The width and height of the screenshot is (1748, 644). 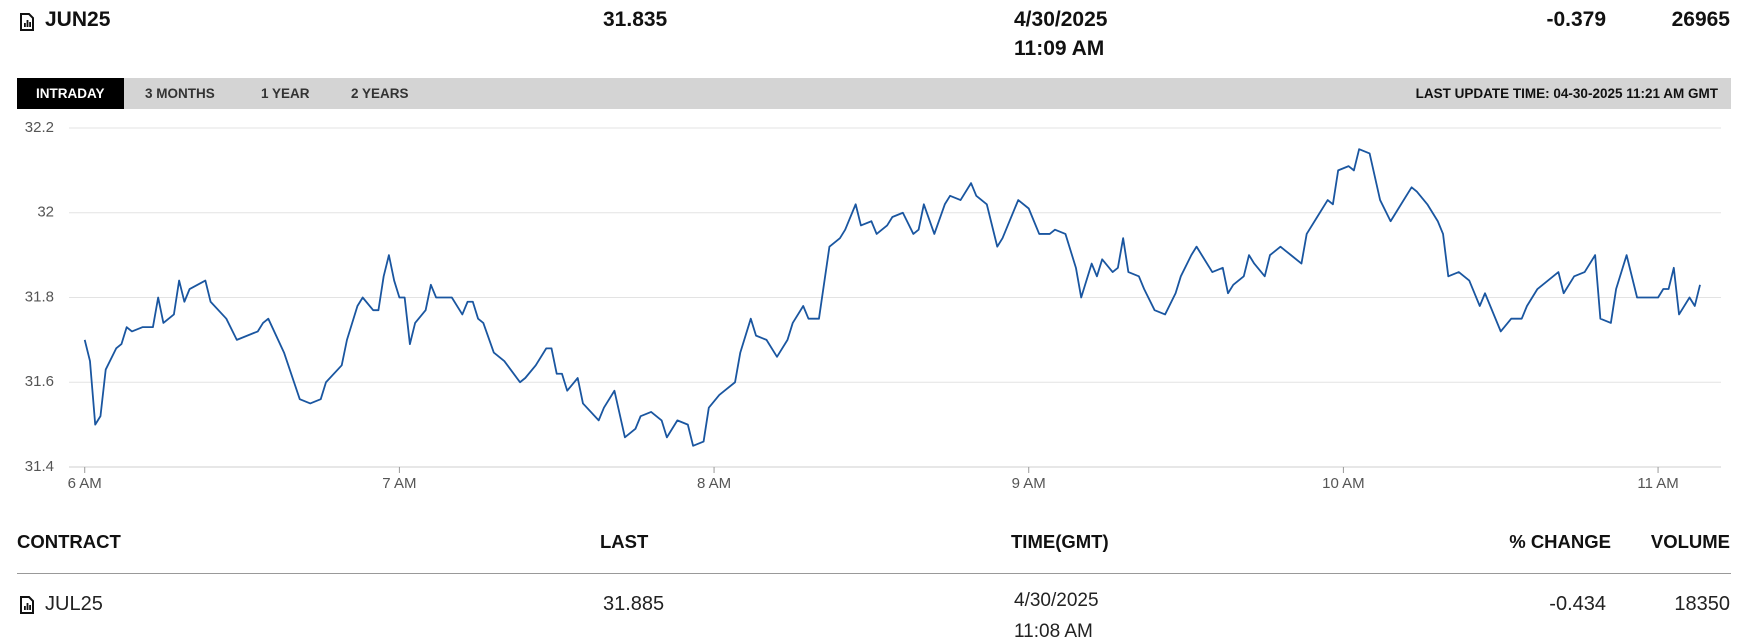 What do you see at coordinates (39, 127) in the screenshot?
I see `y-tick-label: 32.2` at bounding box center [39, 127].